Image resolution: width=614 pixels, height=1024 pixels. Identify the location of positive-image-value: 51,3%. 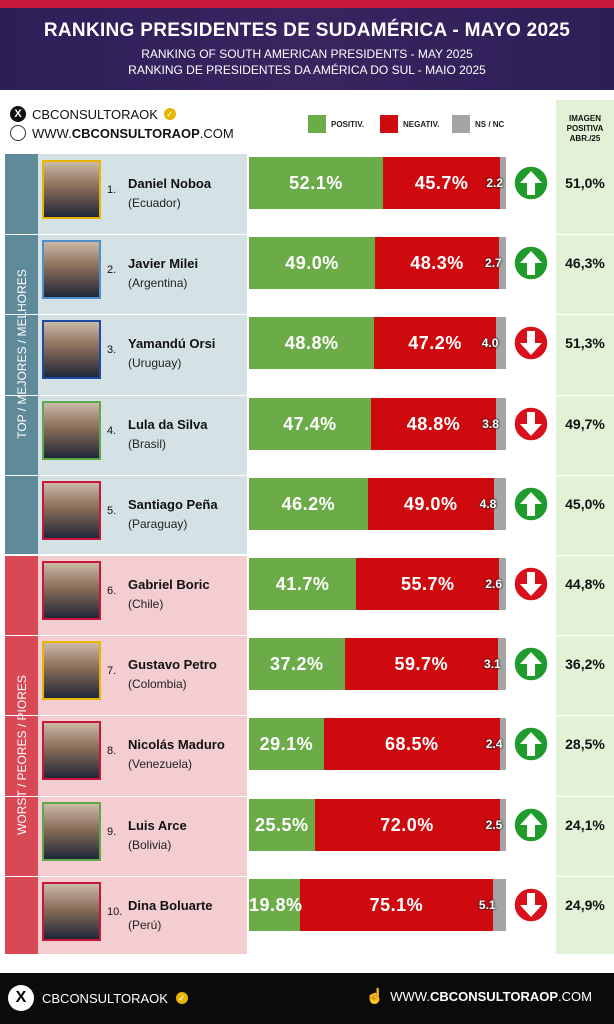
(585, 343).